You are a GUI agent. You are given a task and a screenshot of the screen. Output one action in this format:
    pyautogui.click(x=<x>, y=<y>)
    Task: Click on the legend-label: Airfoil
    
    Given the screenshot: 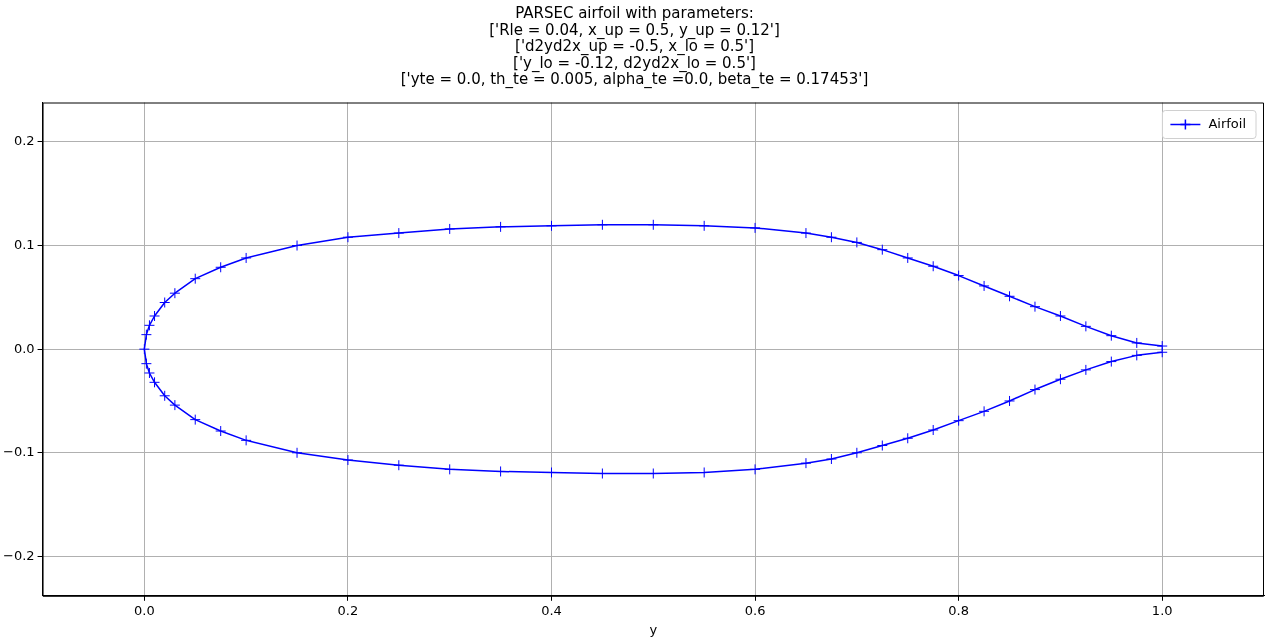 What is the action you would take?
    pyautogui.click(x=1227, y=123)
    